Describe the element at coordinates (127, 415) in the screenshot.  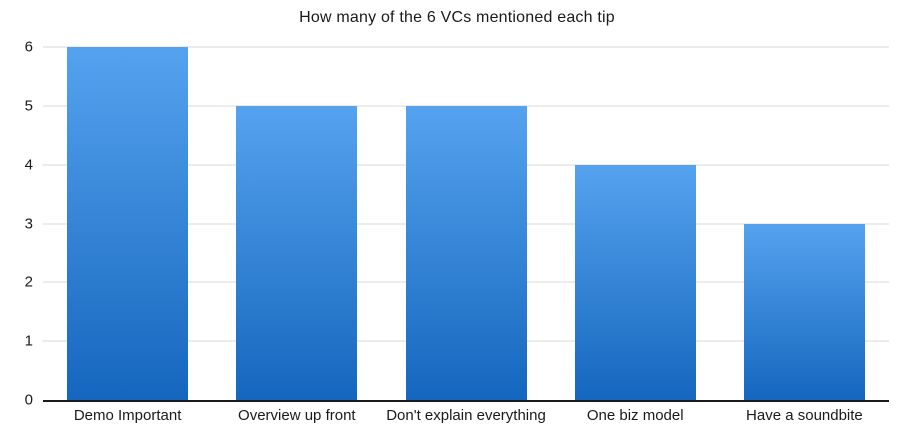
I see `x-category-label: Demo Important` at that location.